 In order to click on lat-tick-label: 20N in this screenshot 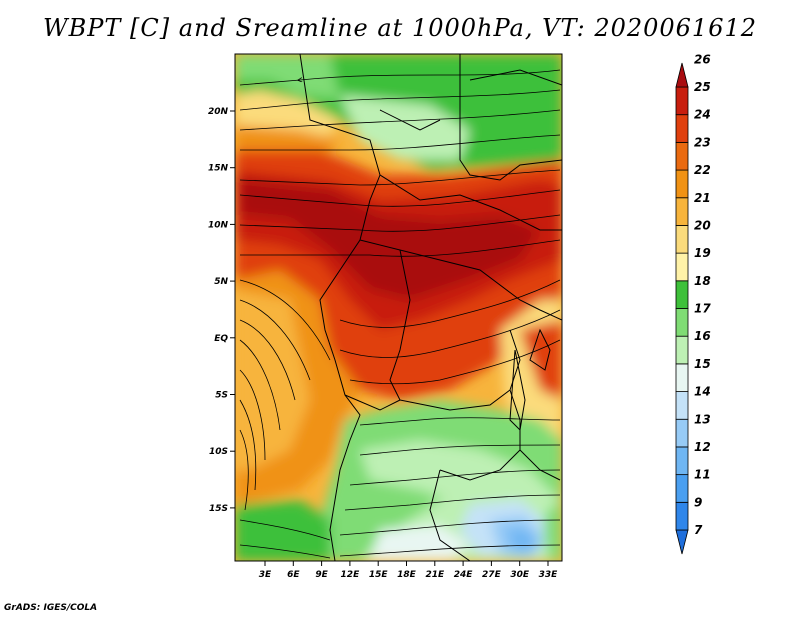, I will do `click(218, 112)`.